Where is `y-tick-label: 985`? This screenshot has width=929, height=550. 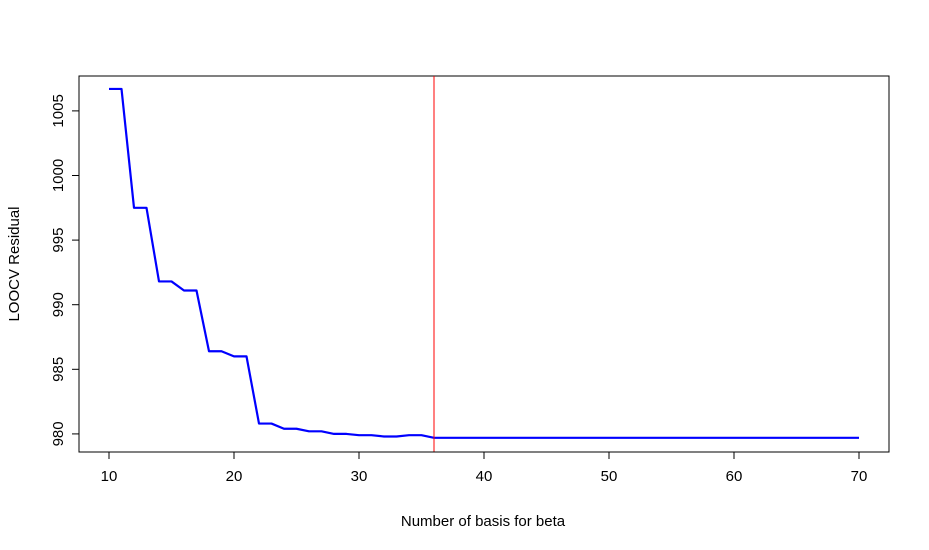 y-tick-label: 985 is located at coordinates (58, 369).